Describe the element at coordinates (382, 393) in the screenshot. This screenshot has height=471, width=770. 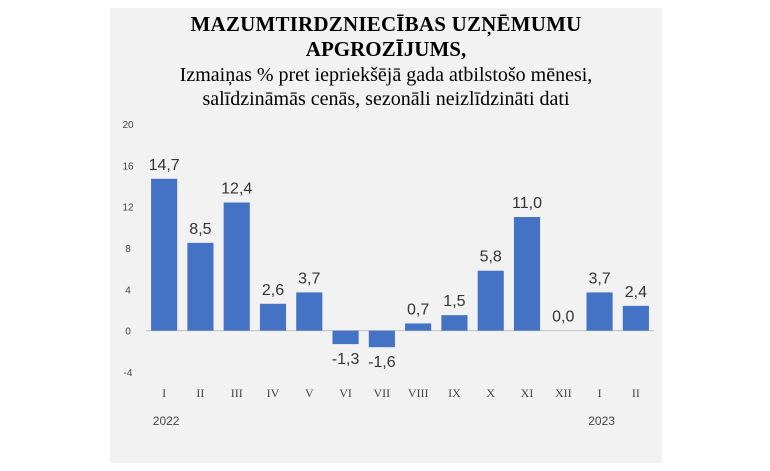
I see `category-label: VII` at that location.